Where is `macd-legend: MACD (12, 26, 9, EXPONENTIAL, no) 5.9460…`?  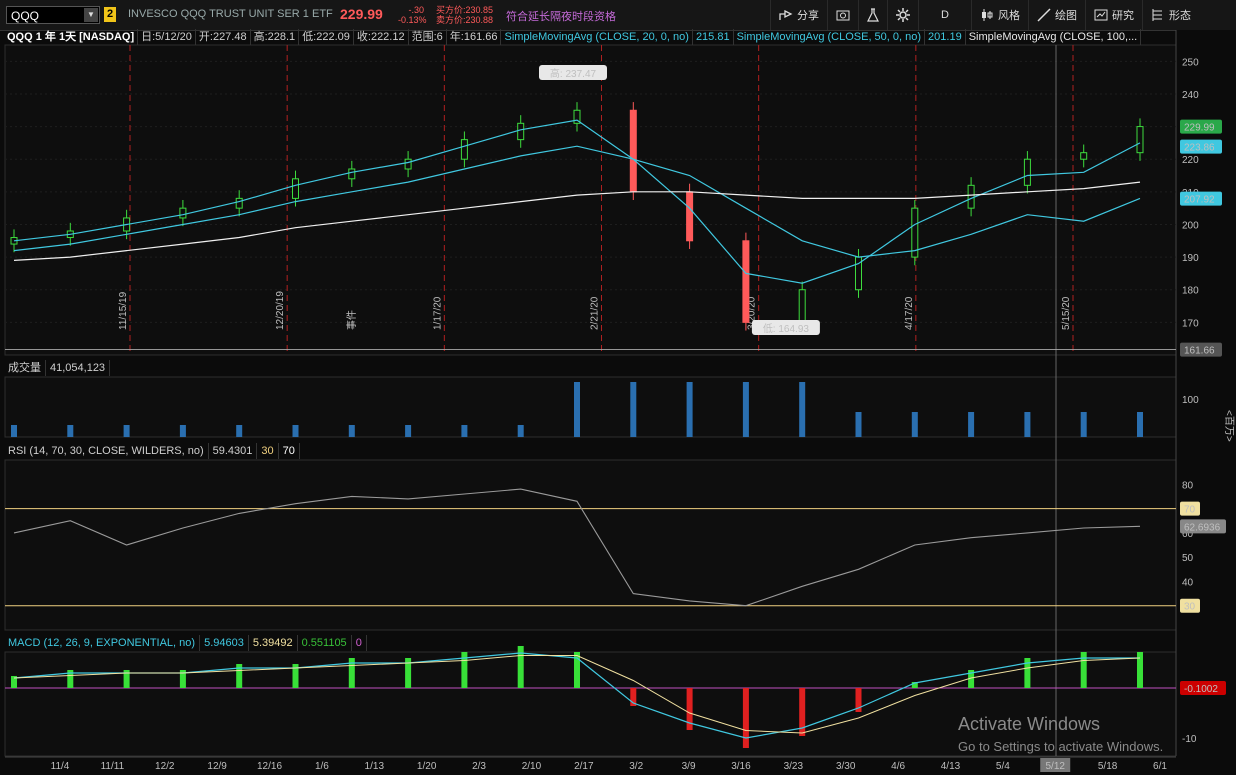 macd-legend: MACD (12, 26, 9, EXPONENTIAL, no) 5.9460… is located at coordinates (185, 643).